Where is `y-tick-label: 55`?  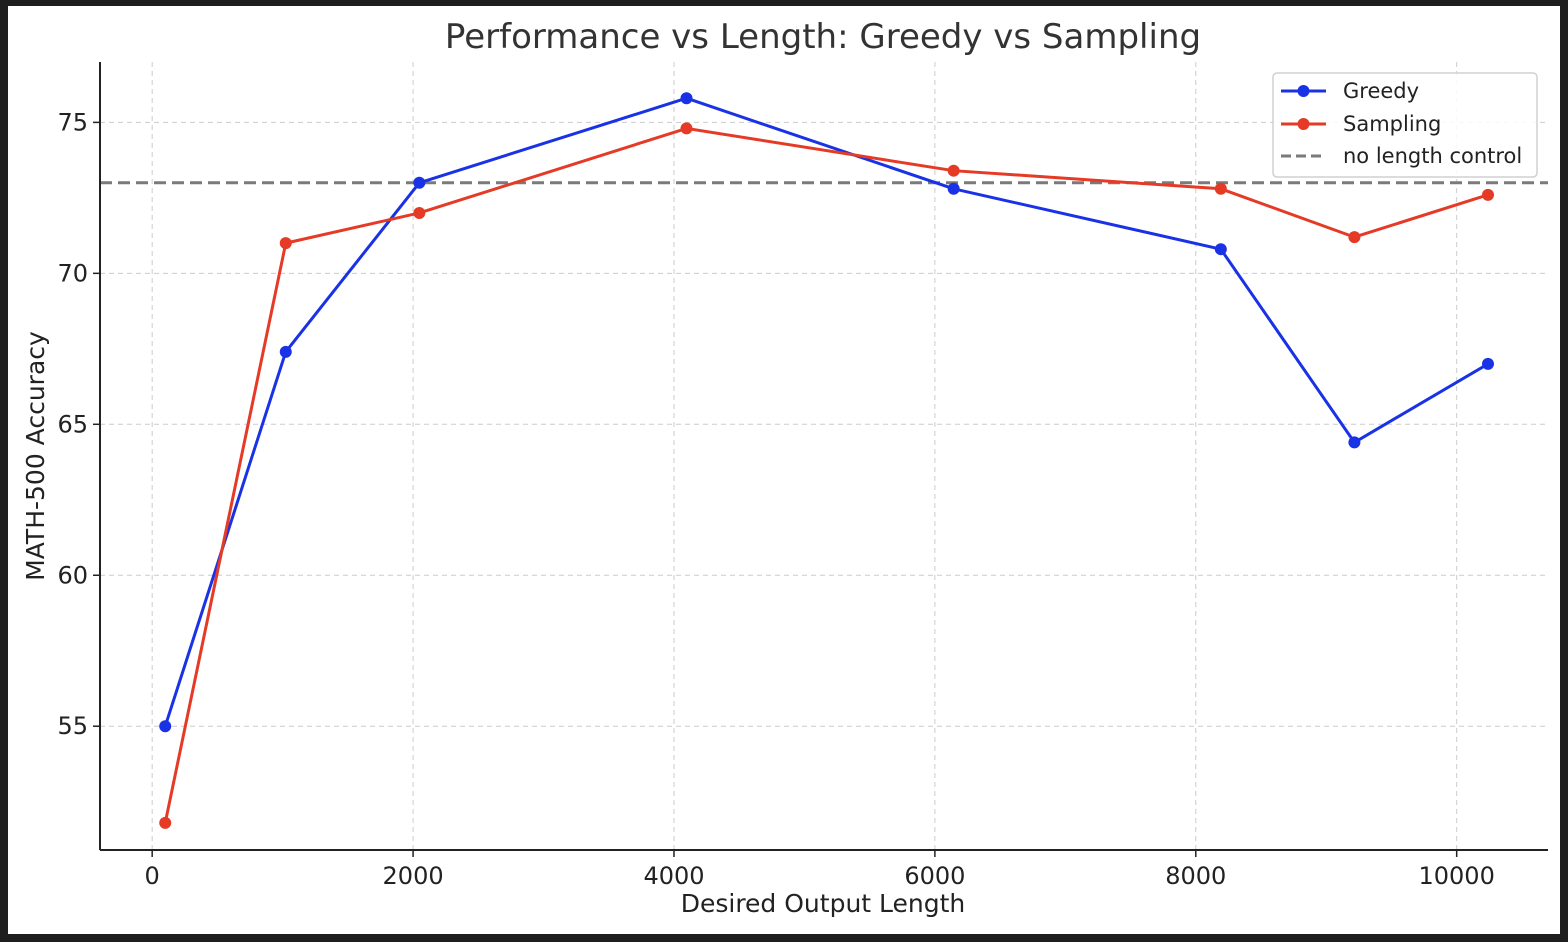 y-tick-label: 55 is located at coordinates (72, 726).